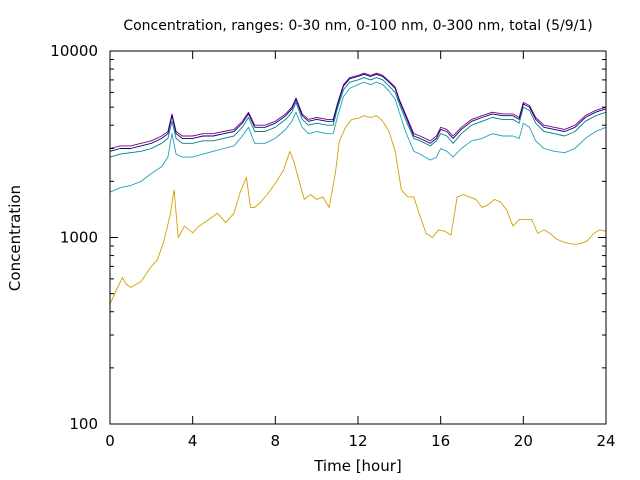  Describe the element at coordinates (193, 441) in the screenshot. I see `x-tick-label: 4` at that location.